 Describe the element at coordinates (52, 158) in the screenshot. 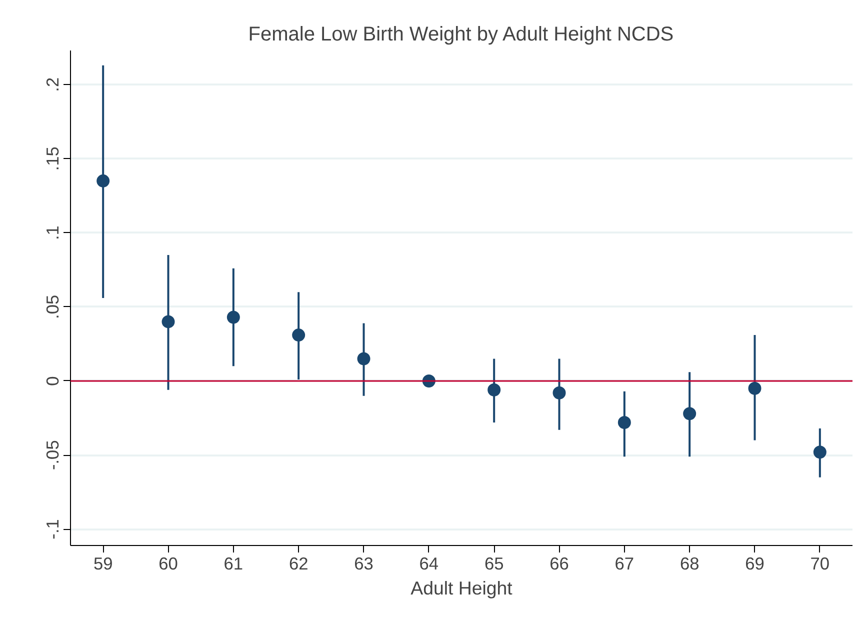

I see `y-tick-label: .15` at that location.